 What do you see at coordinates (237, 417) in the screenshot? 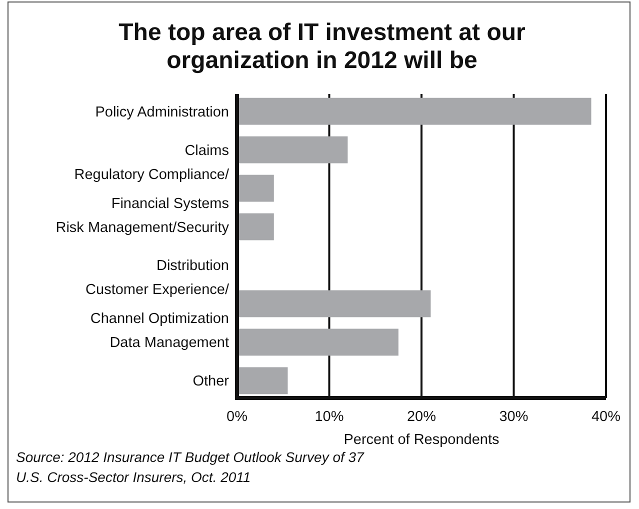
I see `x-tick-label: 0%` at bounding box center [237, 417].